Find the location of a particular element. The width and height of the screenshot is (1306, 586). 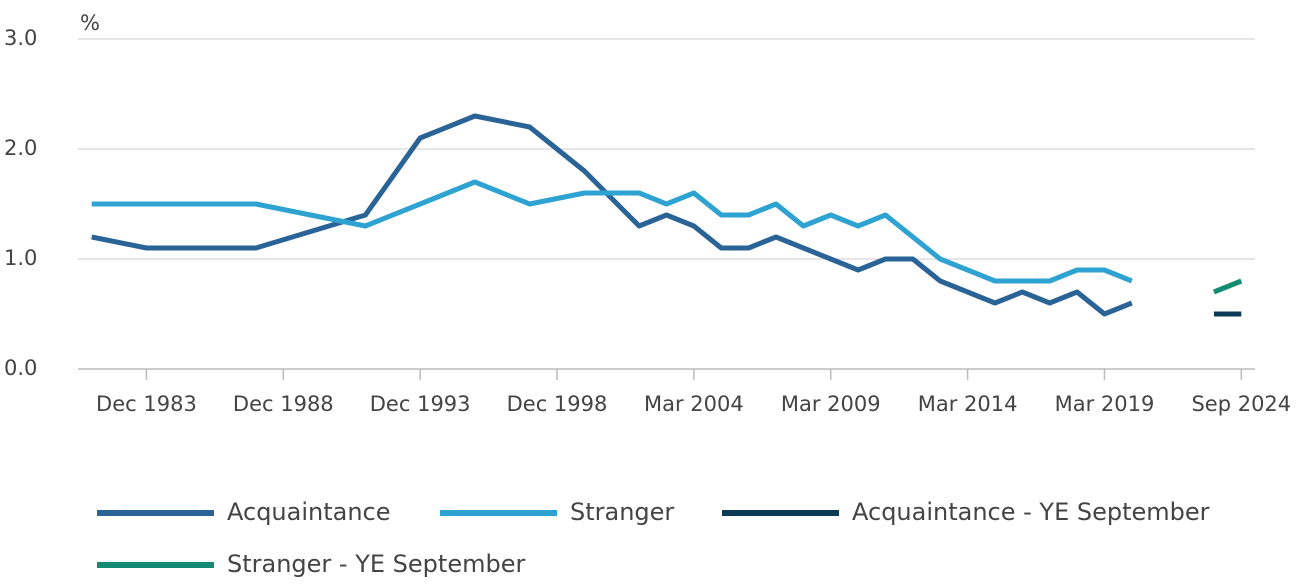

x-tick-label: Dec 1993 is located at coordinates (420, 404).